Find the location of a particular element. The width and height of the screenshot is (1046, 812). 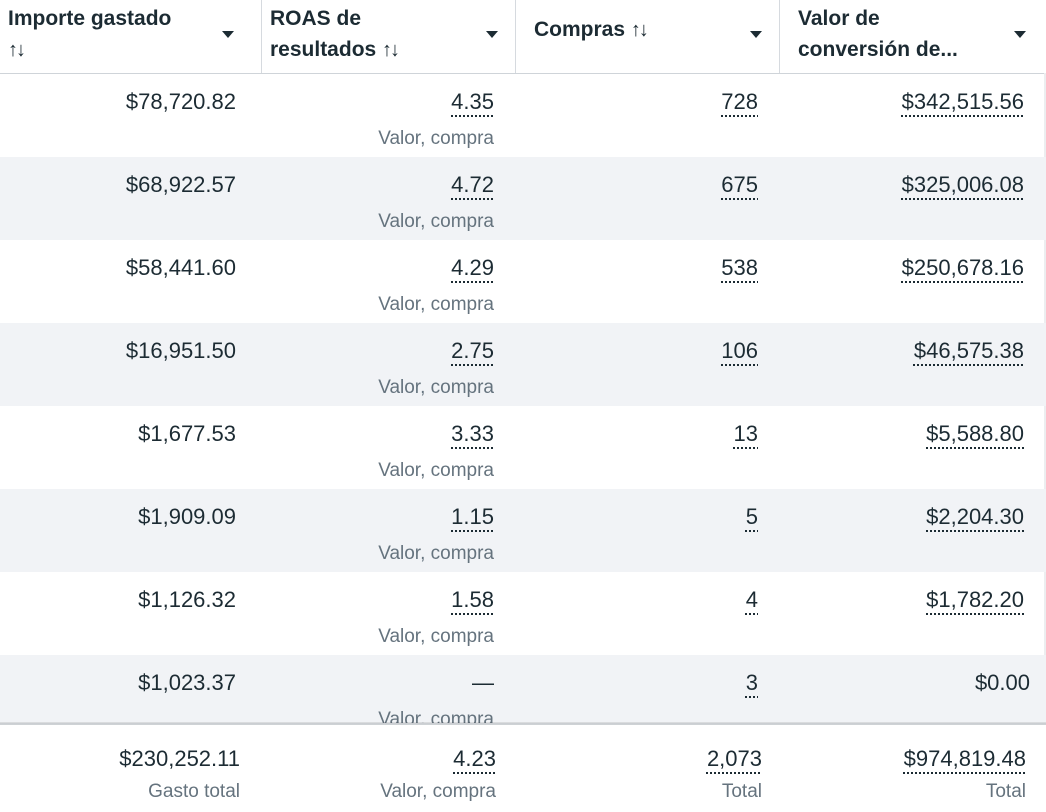

importe-gastado-value: $16,951.50 is located at coordinates (180, 350).